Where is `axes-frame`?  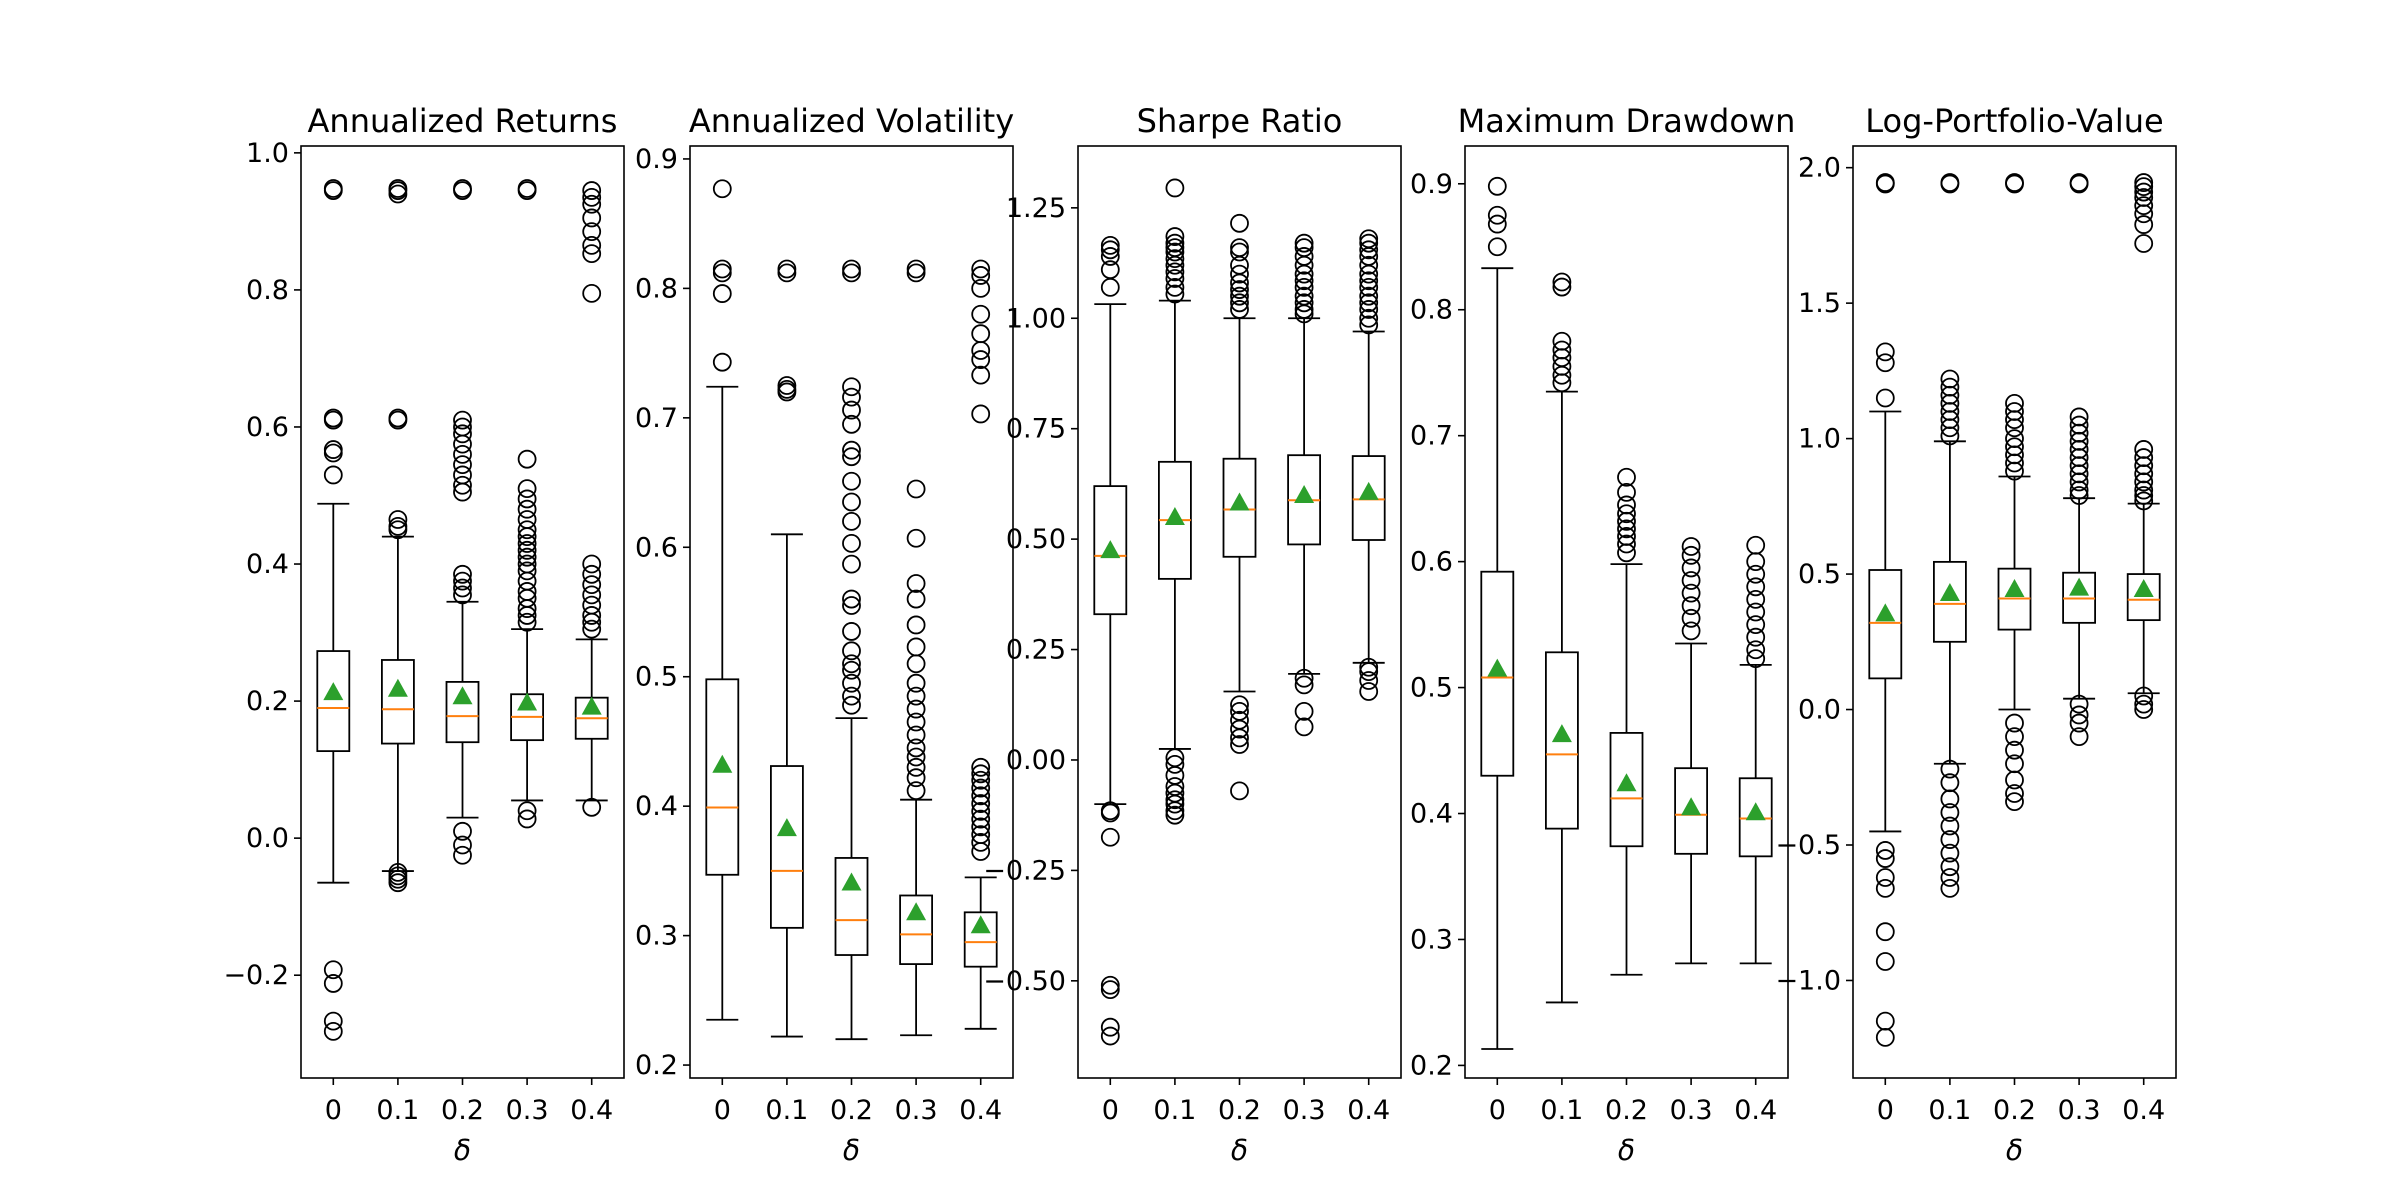 axes-frame is located at coordinates (1626, 612).